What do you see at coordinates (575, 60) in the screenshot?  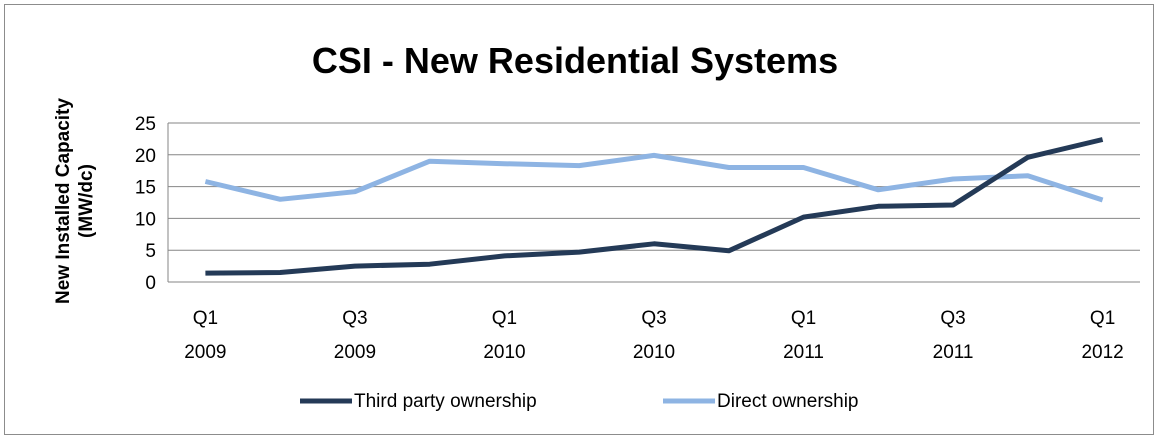 I see `chart-title: CSI - New Residential Systems` at bounding box center [575, 60].